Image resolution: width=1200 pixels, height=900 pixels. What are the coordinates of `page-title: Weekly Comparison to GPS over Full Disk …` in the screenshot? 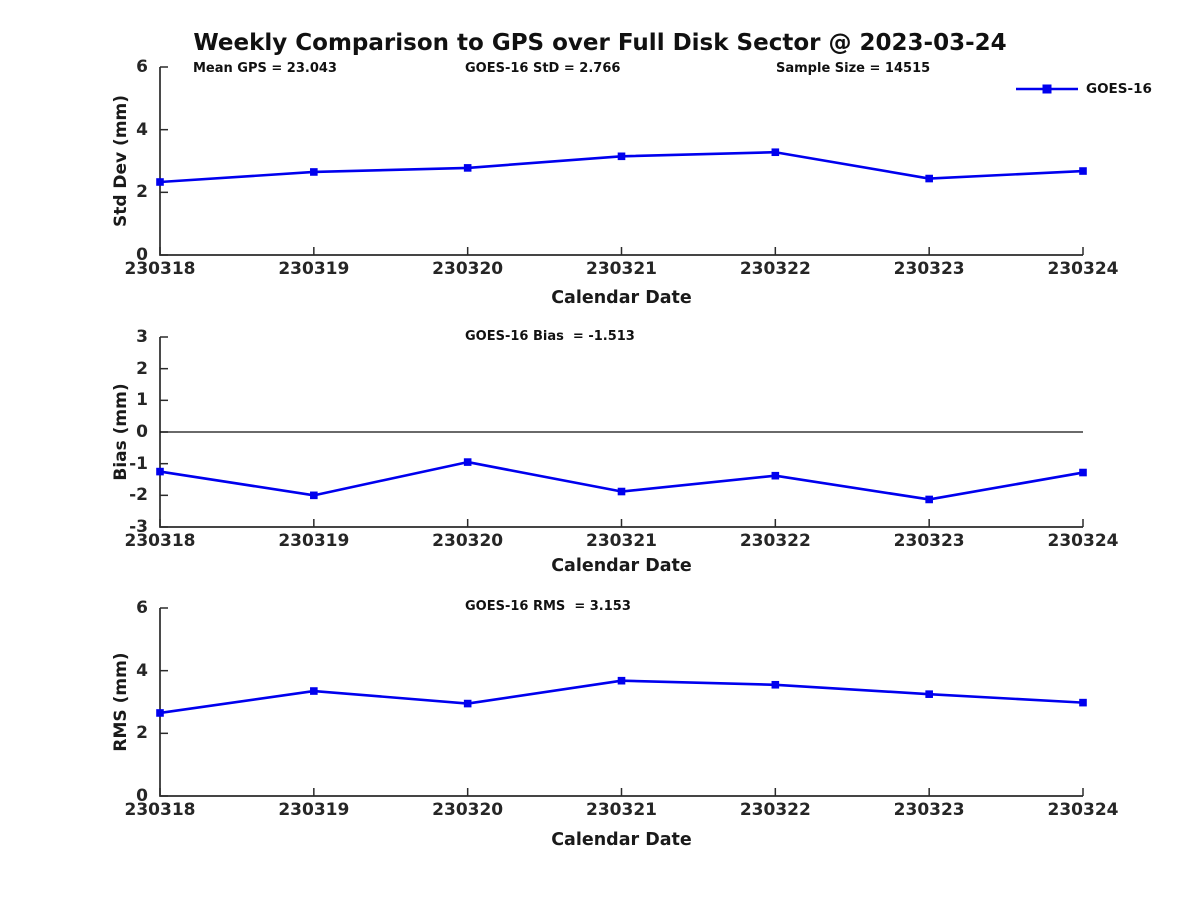 It's located at (600, 43).